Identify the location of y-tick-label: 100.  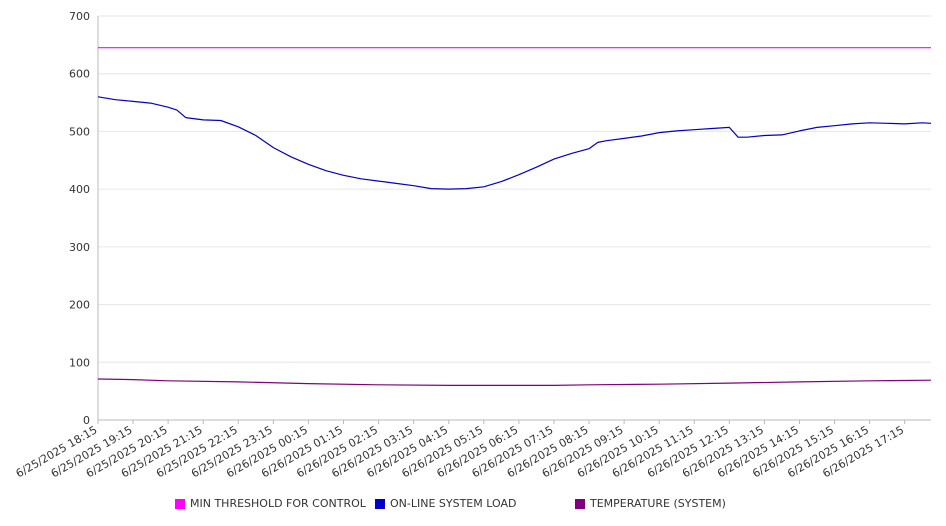
(79, 362).